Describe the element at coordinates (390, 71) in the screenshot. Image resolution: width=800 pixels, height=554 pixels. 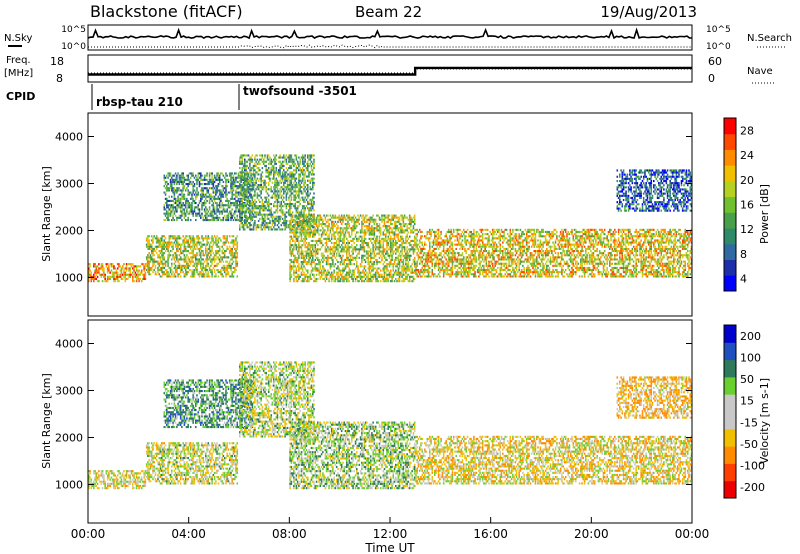
I see `nave-series` at that location.